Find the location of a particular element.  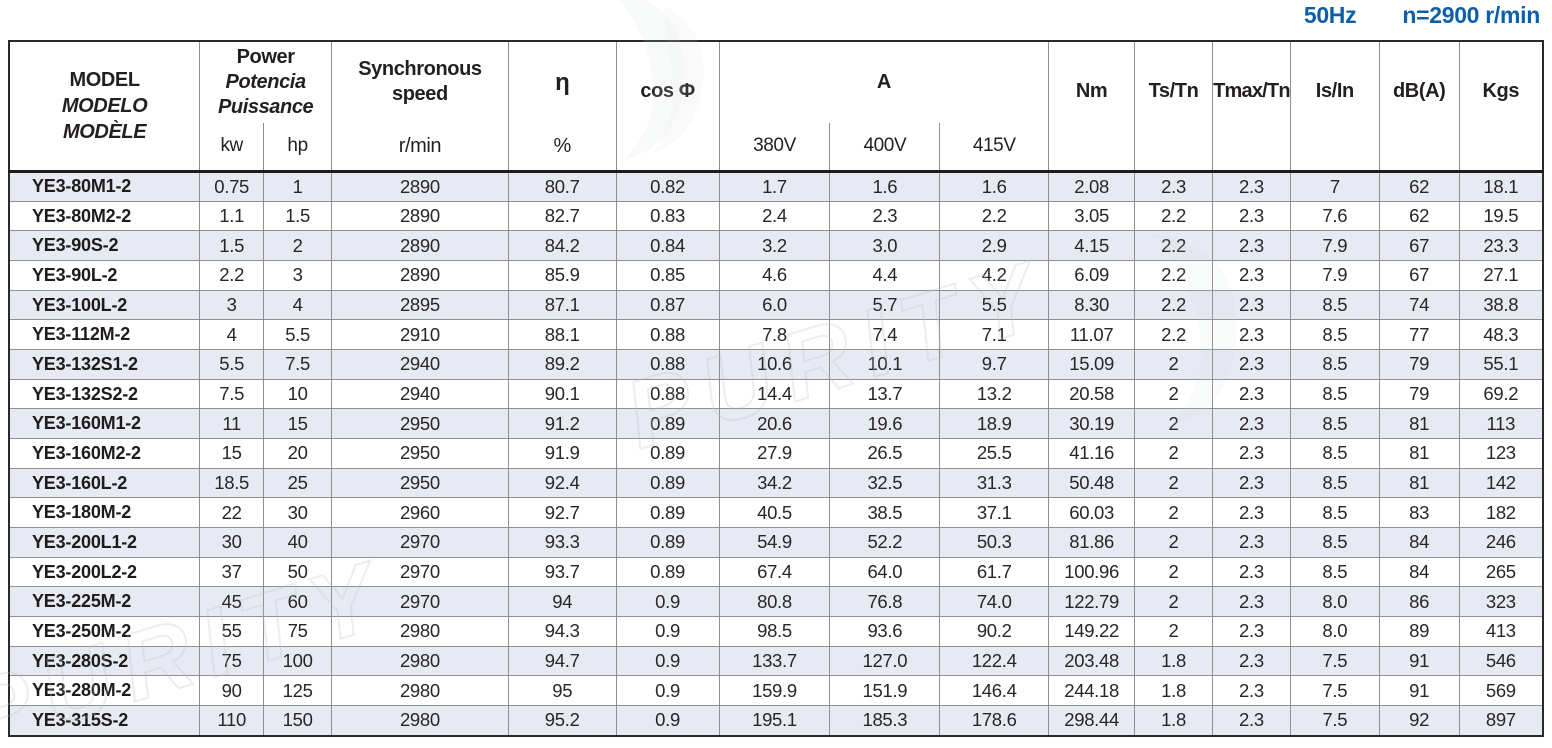

value-cell: 11 is located at coordinates (232, 424).